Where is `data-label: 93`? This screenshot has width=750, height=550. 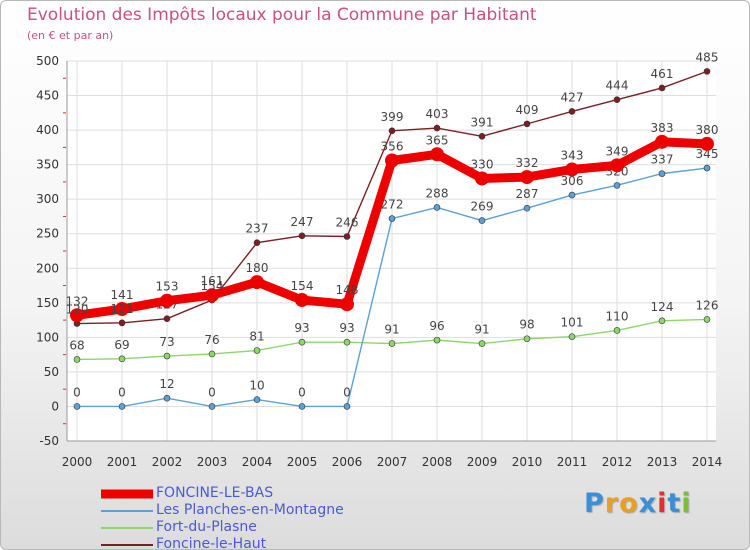 data-label: 93 is located at coordinates (346, 328).